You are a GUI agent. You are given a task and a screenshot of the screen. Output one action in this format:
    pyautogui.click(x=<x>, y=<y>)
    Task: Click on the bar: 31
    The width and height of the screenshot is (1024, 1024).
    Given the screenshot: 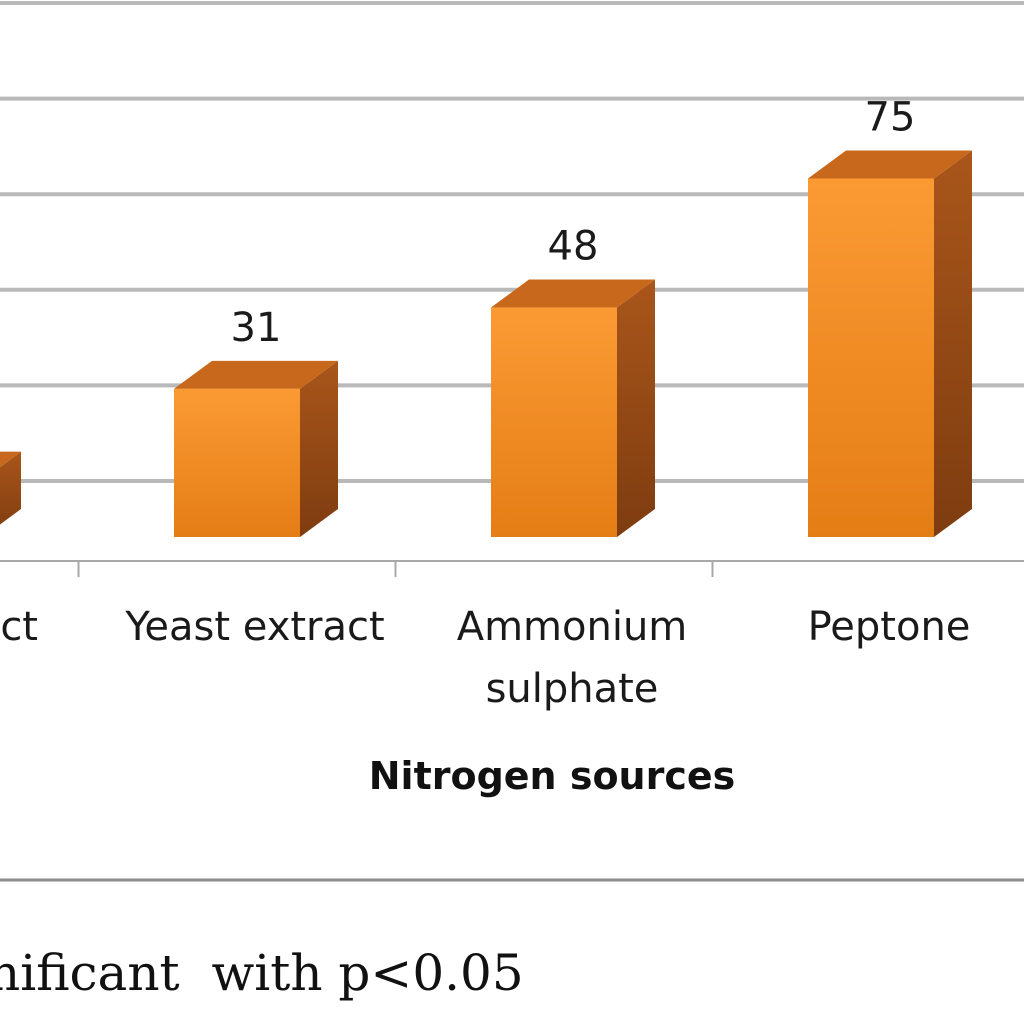 What is the action you would take?
    pyautogui.click(x=256, y=421)
    